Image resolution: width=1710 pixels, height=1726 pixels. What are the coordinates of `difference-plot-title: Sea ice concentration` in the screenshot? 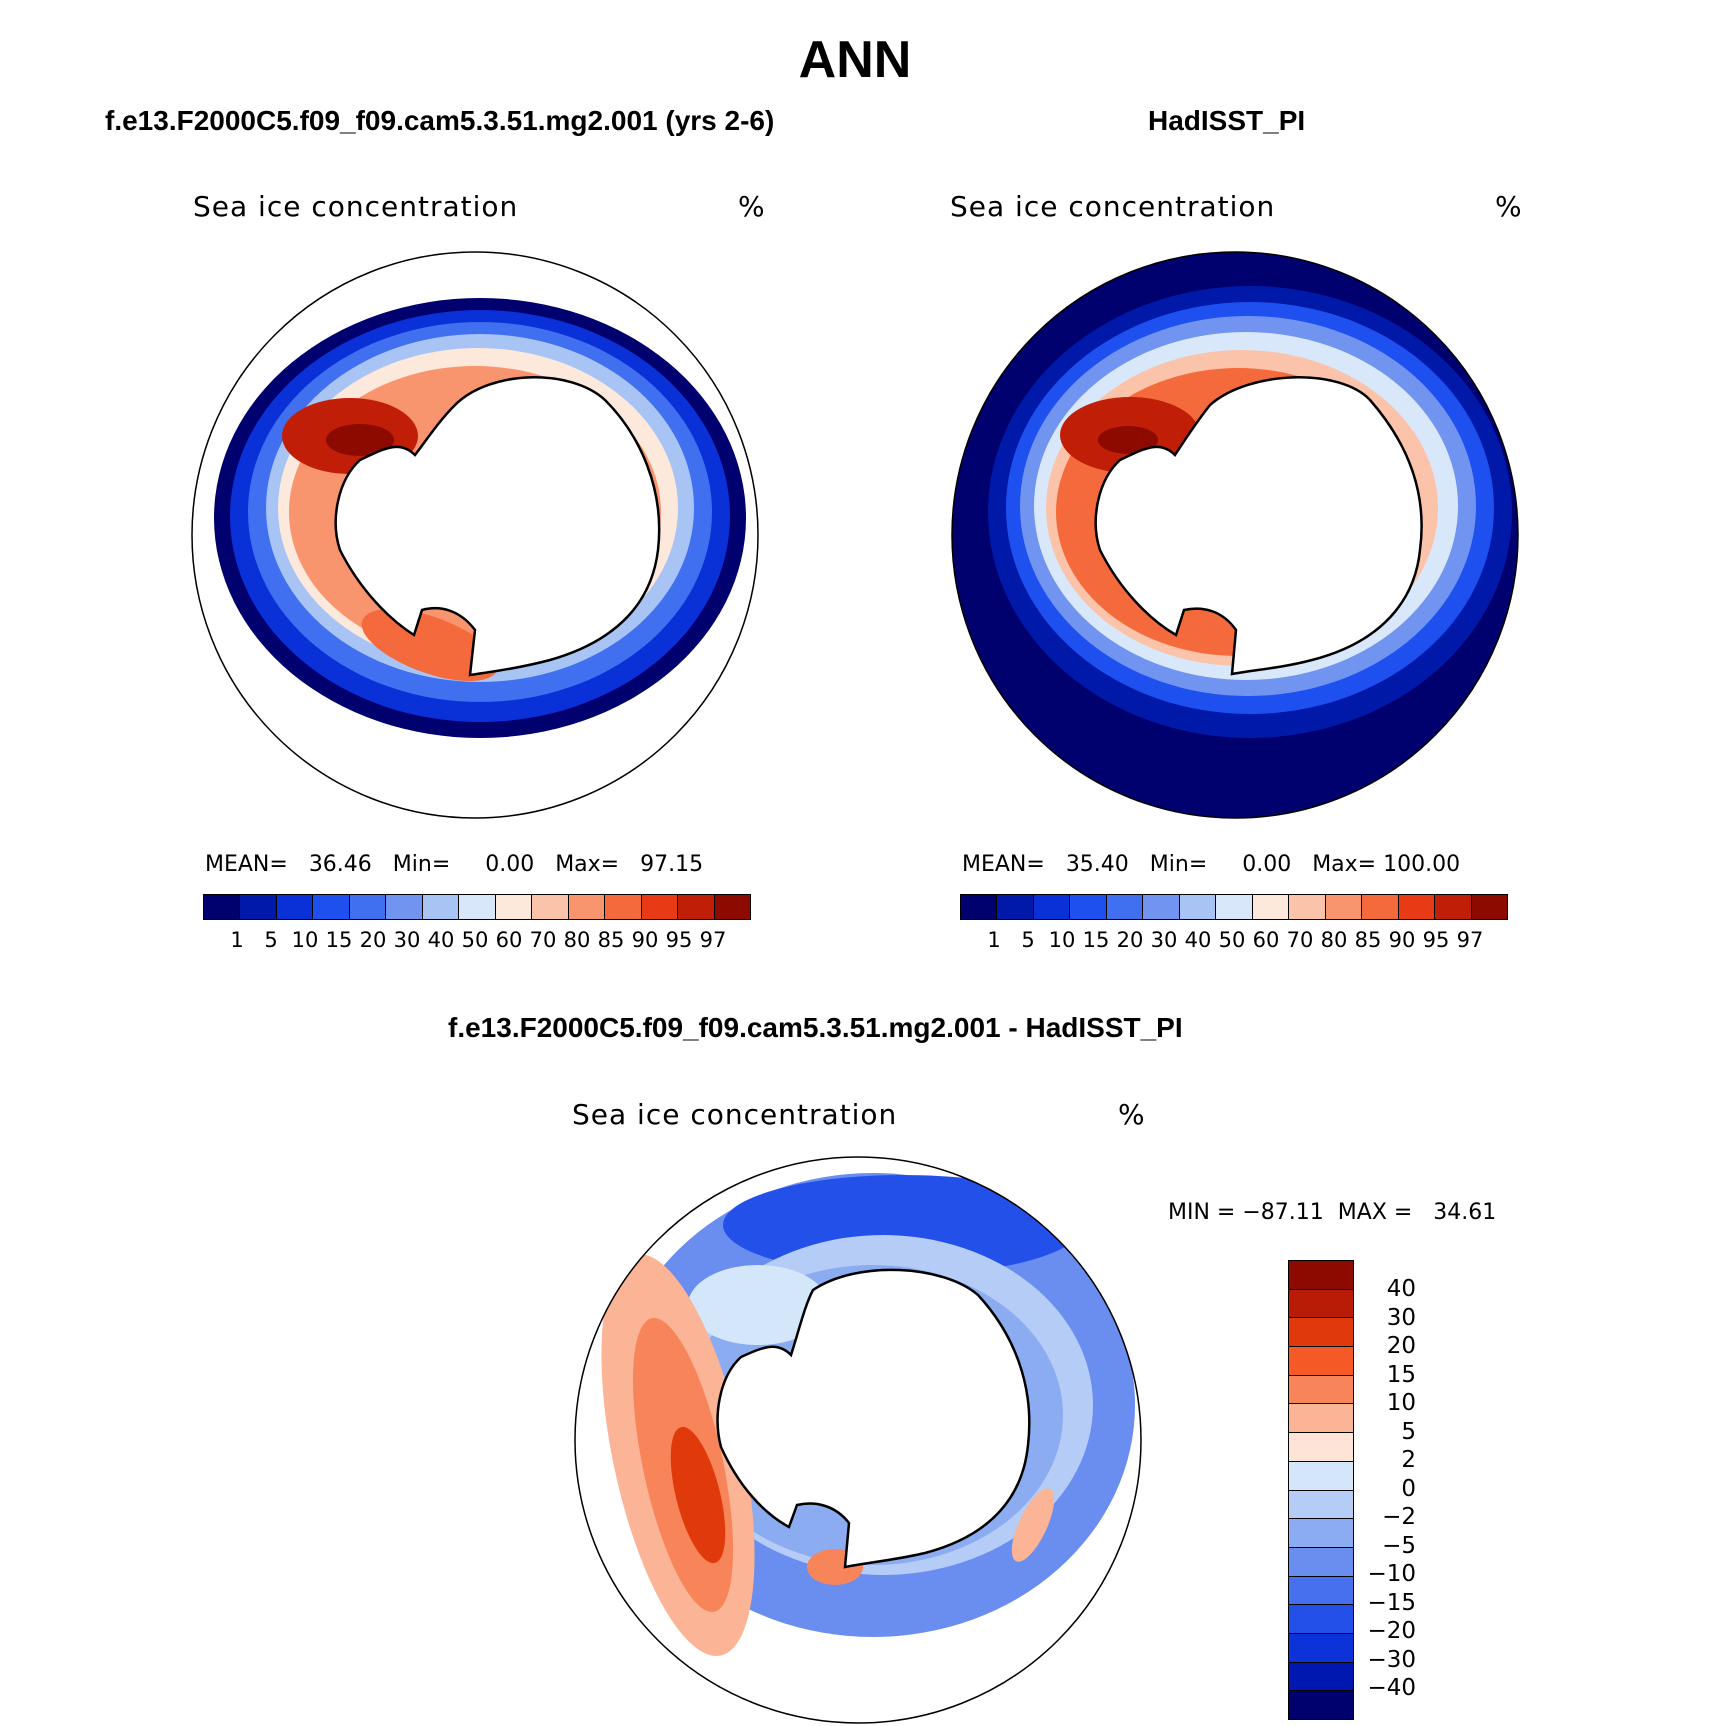 It's located at (735, 1114).